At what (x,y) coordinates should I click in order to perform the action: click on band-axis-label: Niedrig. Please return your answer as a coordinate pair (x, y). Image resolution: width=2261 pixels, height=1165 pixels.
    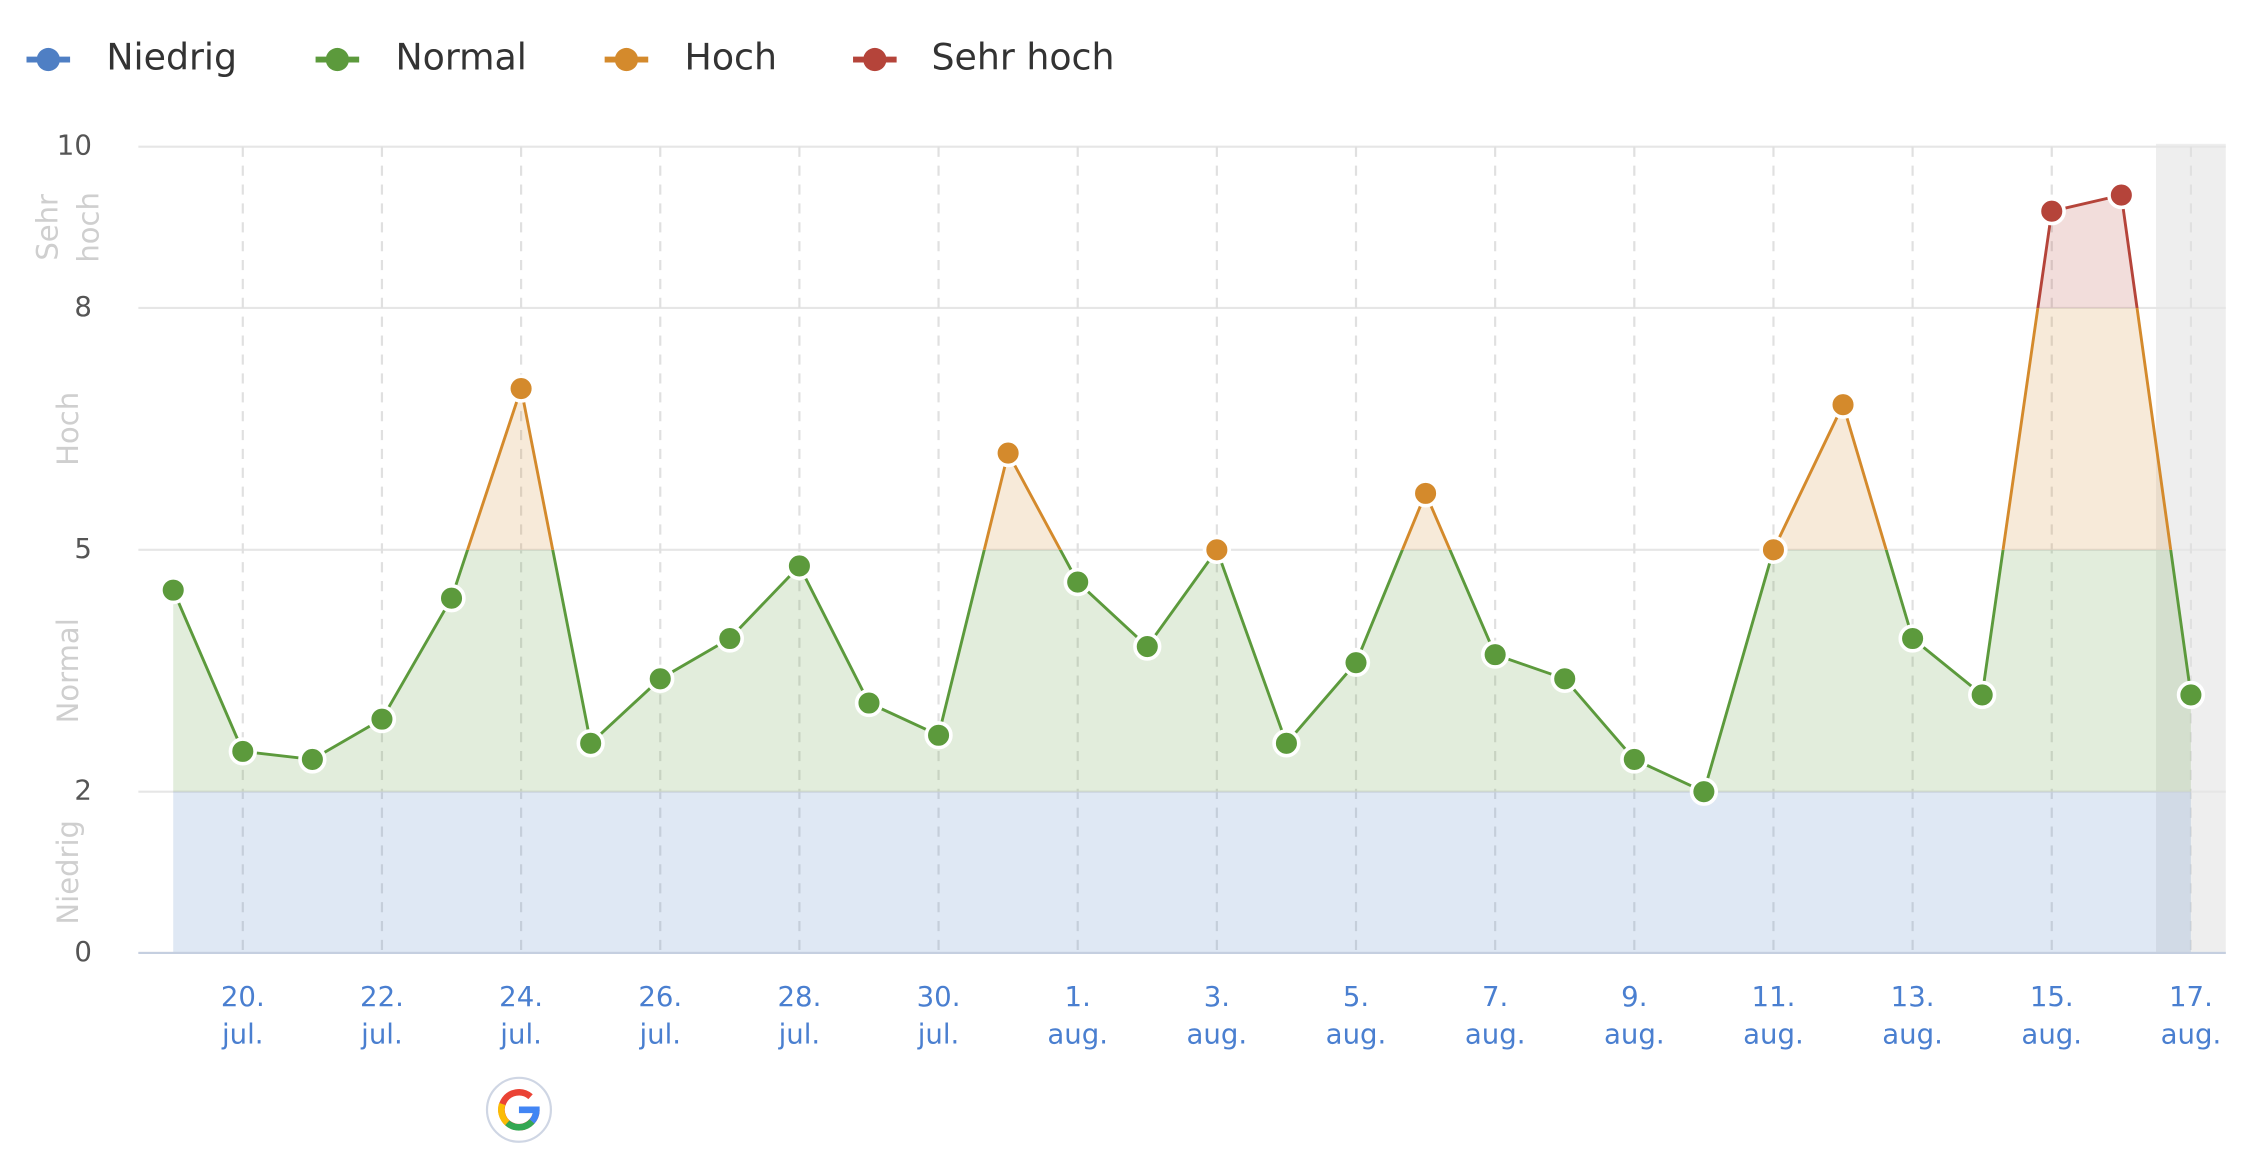
    Looking at the image, I should click on (68, 872).